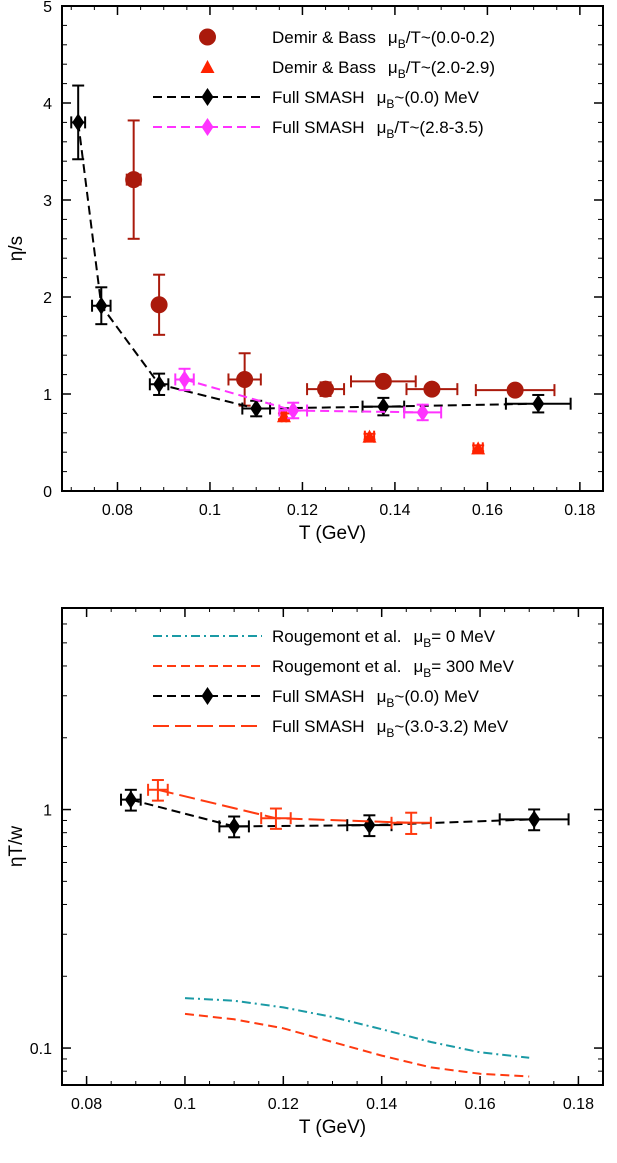 This screenshot has width=617, height=1163. I want to click on legend-label-1: Rougemont et al. μB= 300 MeV, so click(393, 668).